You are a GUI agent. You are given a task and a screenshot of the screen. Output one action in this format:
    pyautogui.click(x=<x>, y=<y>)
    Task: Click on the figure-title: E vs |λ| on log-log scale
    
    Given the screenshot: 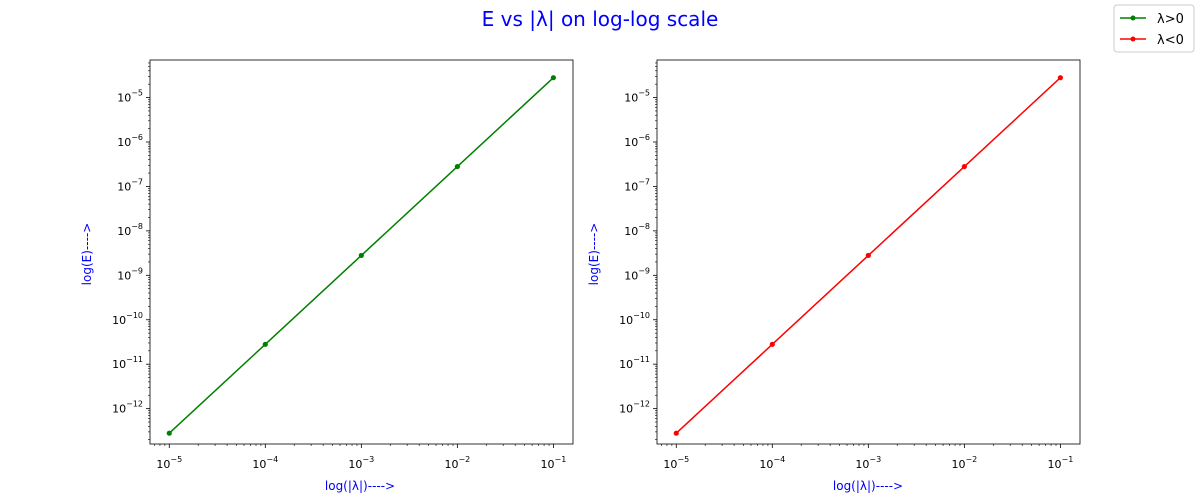 What is the action you would take?
    pyautogui.click(x=600, y=19)
    